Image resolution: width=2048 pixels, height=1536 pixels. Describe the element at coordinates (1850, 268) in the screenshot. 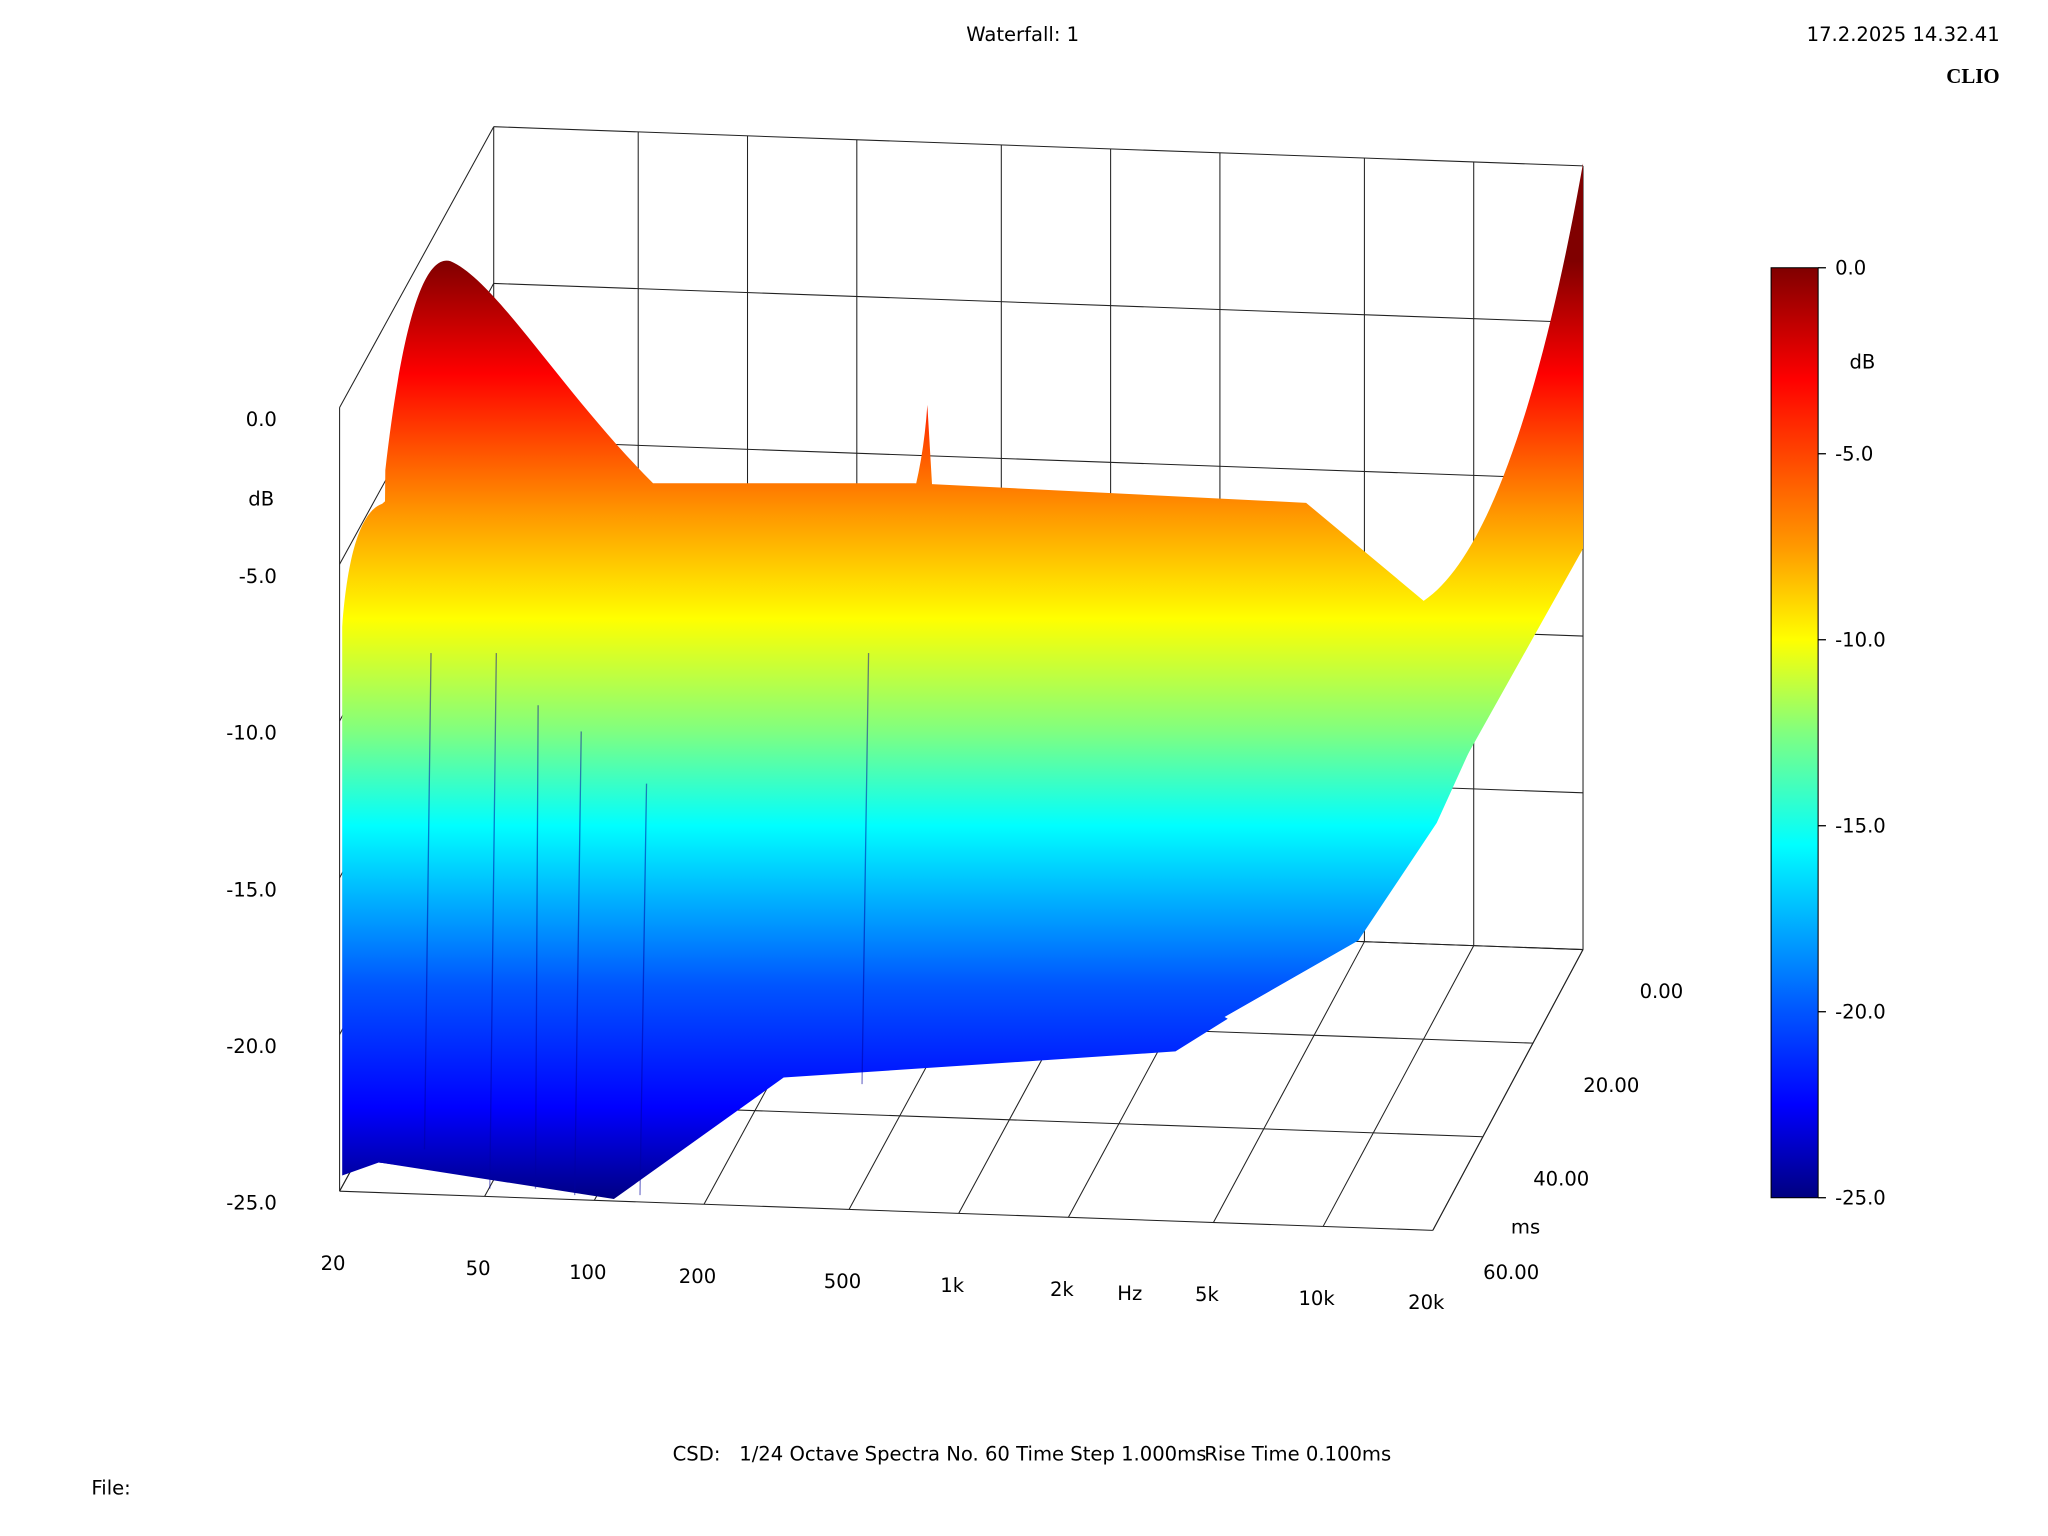

I see `colorbar-tick-label: 0.0` at that location.